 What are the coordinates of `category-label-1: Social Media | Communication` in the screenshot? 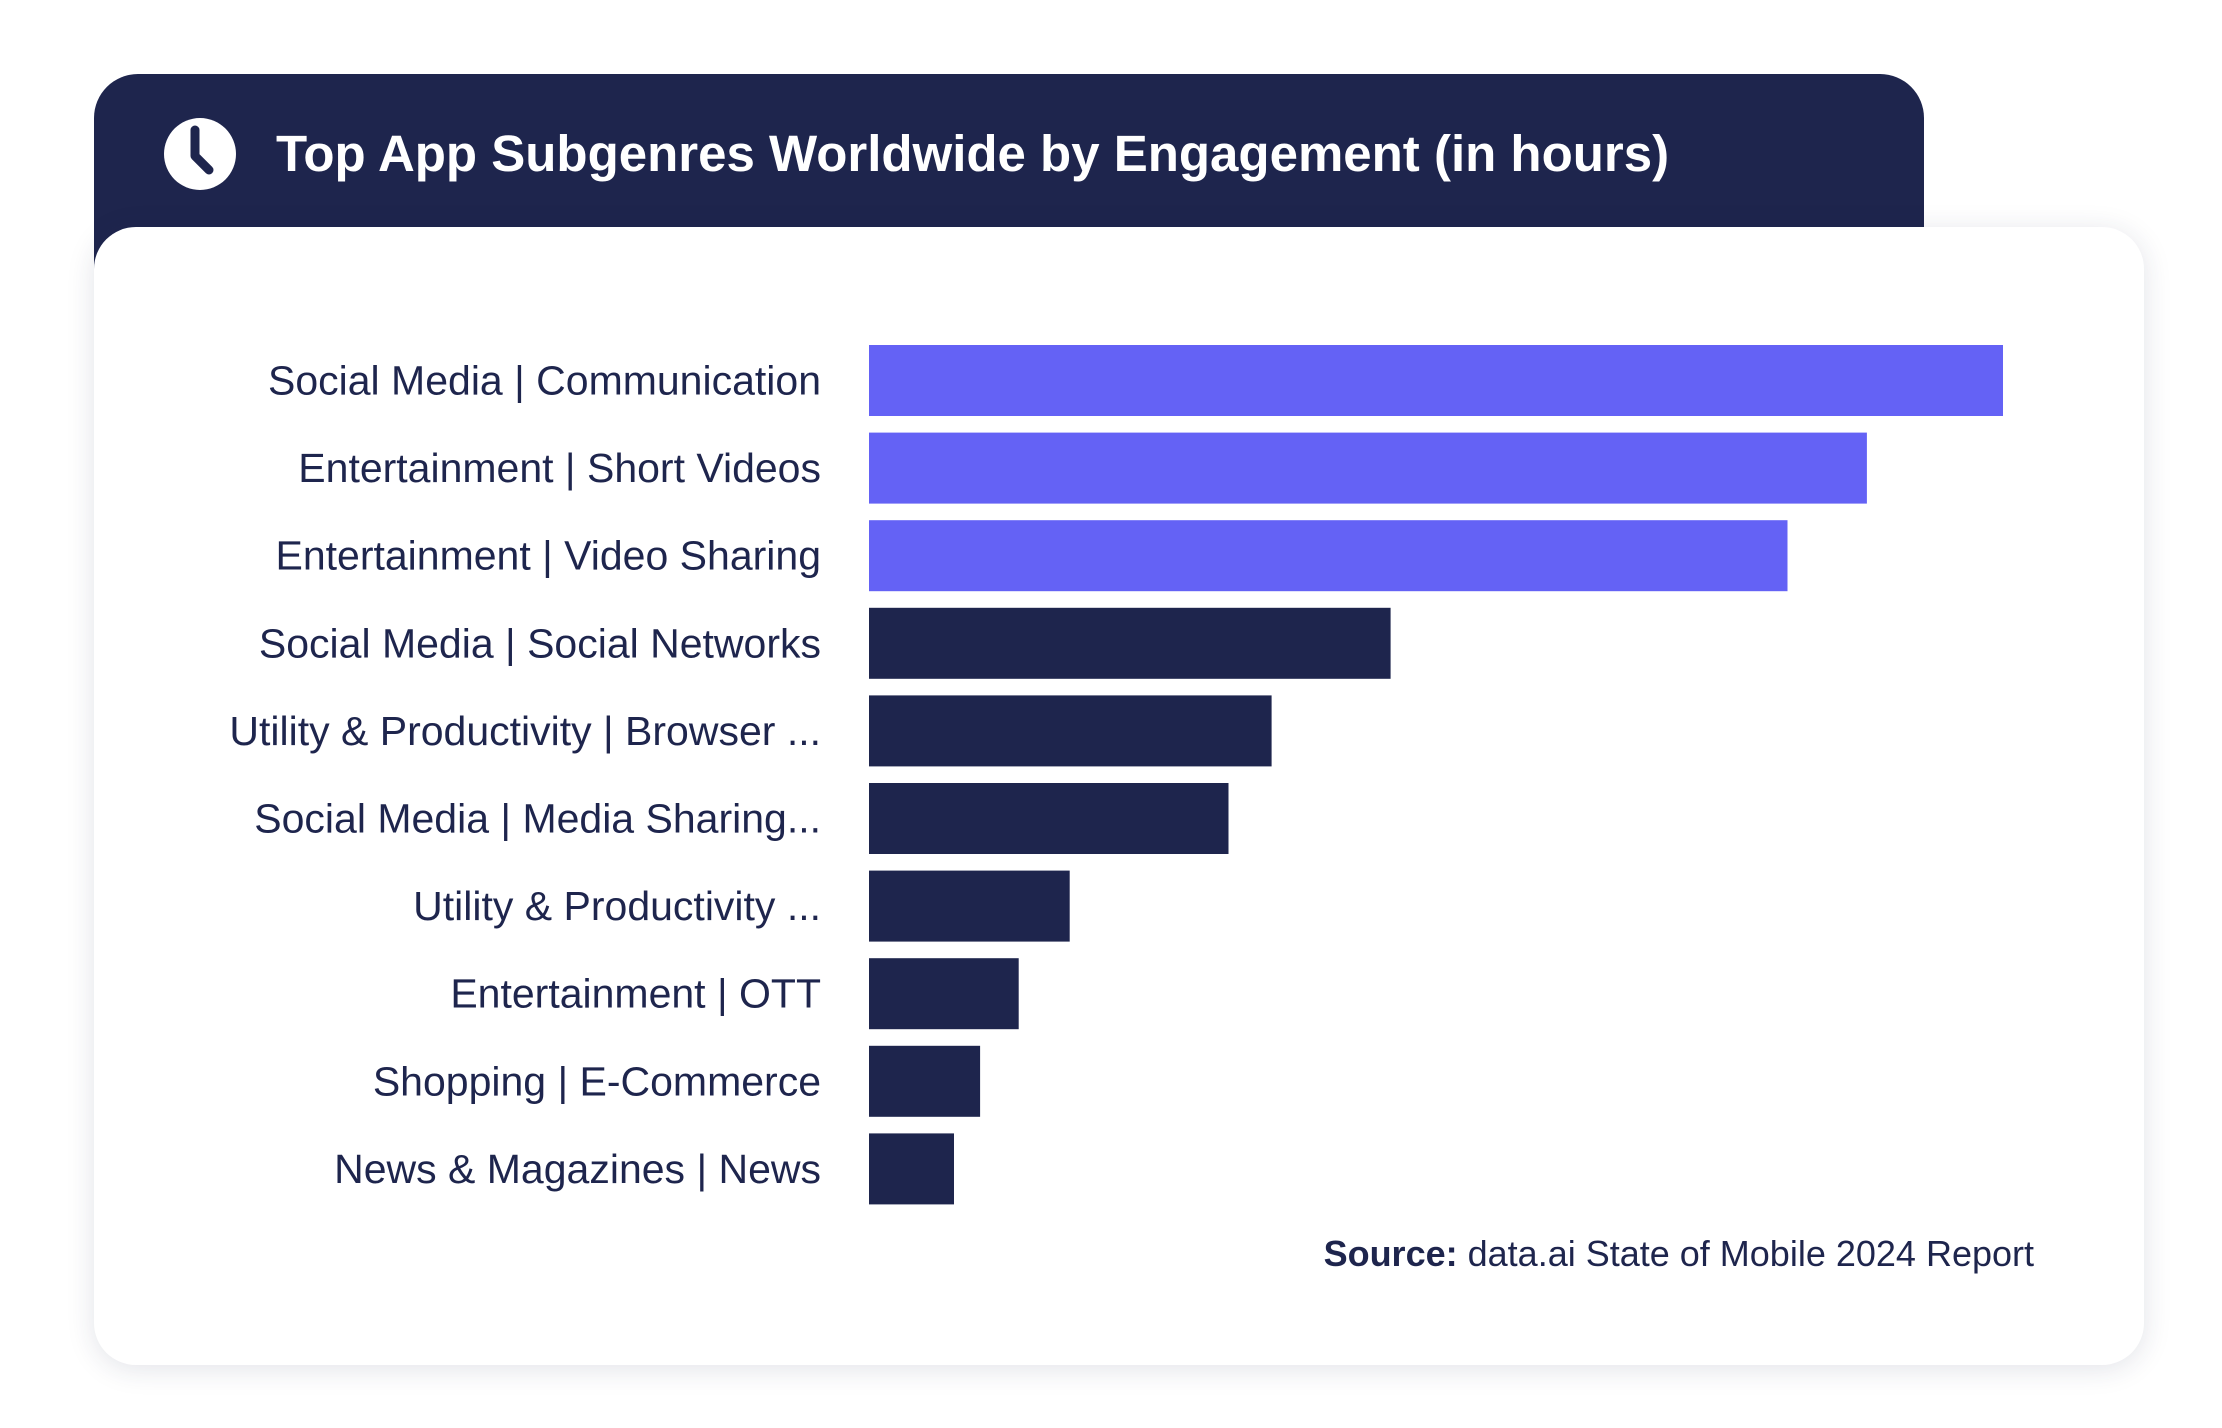 It's located at (544, 381).